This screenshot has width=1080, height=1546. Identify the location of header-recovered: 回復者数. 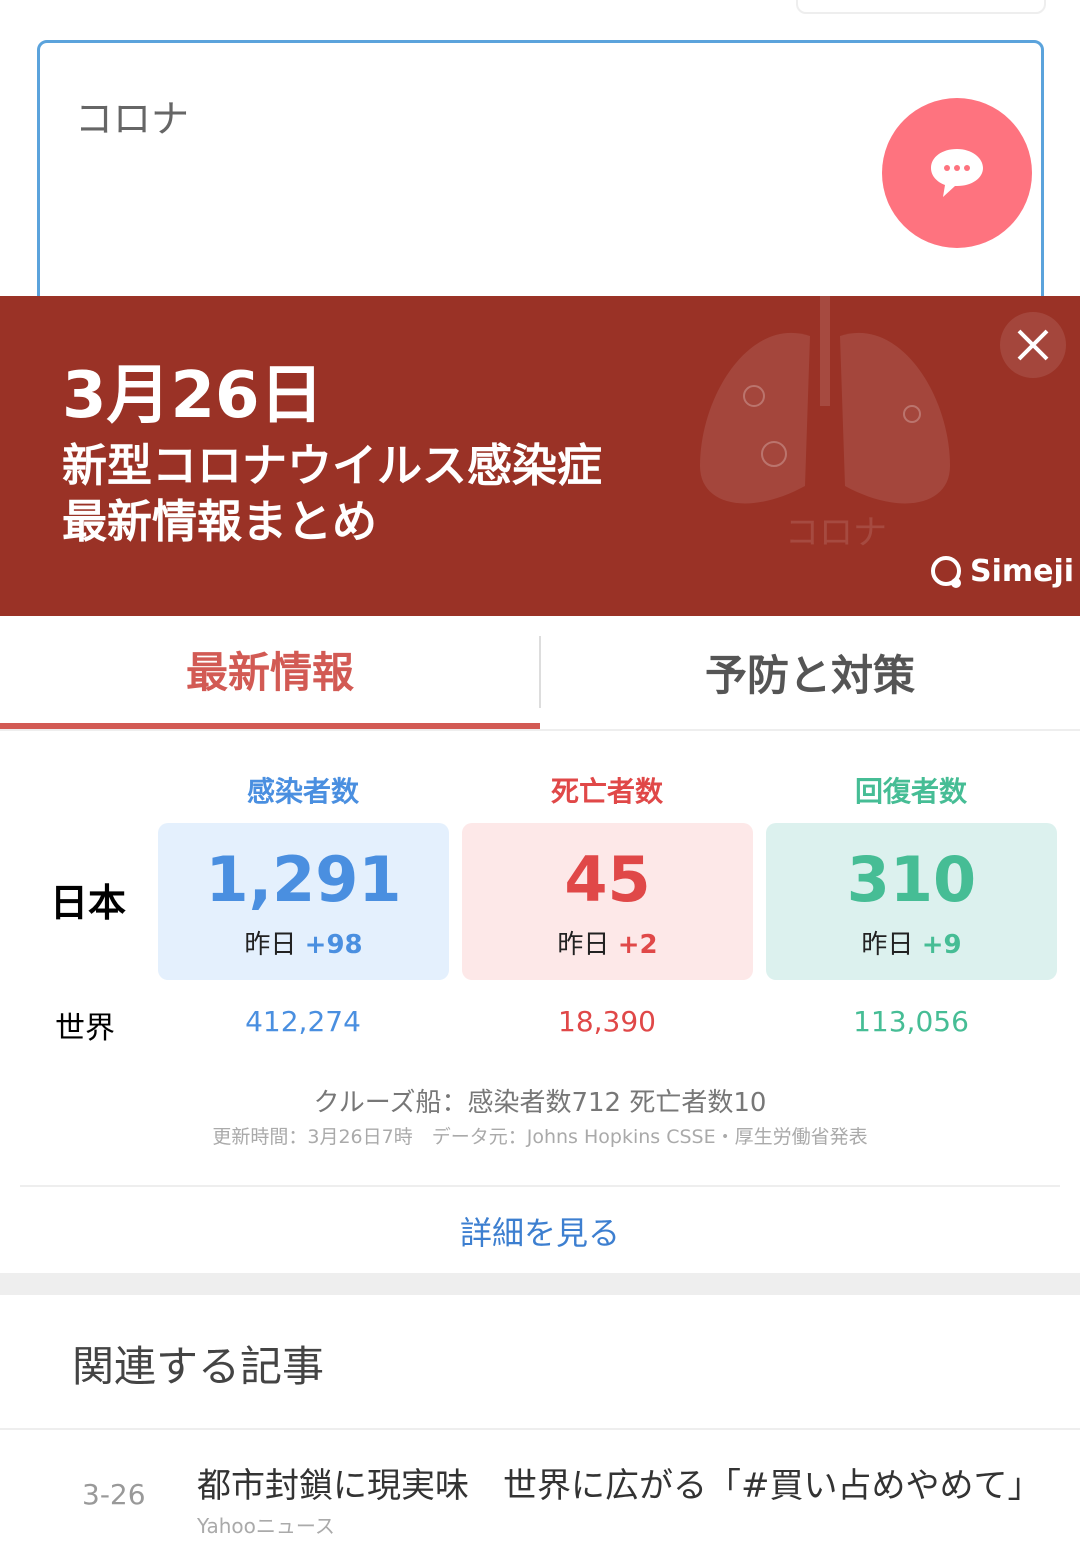
(910, 791).